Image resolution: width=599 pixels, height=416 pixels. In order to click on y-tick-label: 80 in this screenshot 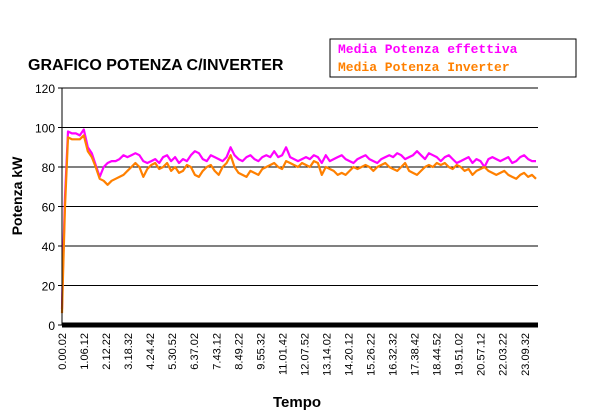, I will do `click(49, 168)`.